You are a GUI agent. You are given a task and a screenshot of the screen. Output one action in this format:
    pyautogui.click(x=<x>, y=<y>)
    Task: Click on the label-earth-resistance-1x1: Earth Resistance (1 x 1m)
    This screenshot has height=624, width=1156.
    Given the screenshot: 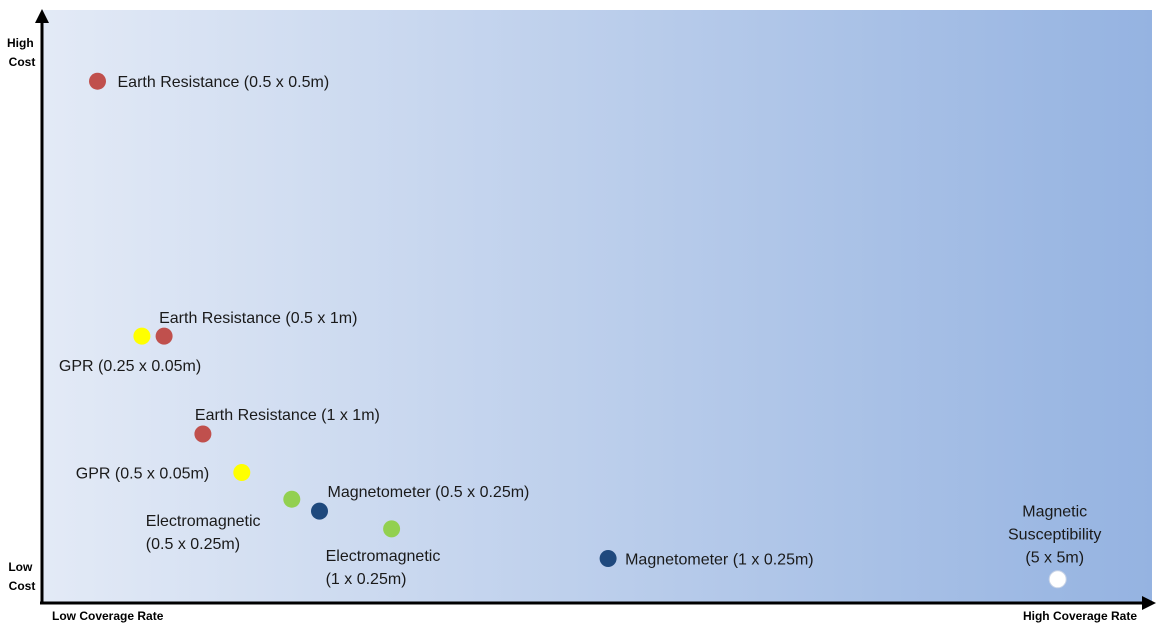 What is the action you would take?
    pyautogui.click(x=287, y=415)
    